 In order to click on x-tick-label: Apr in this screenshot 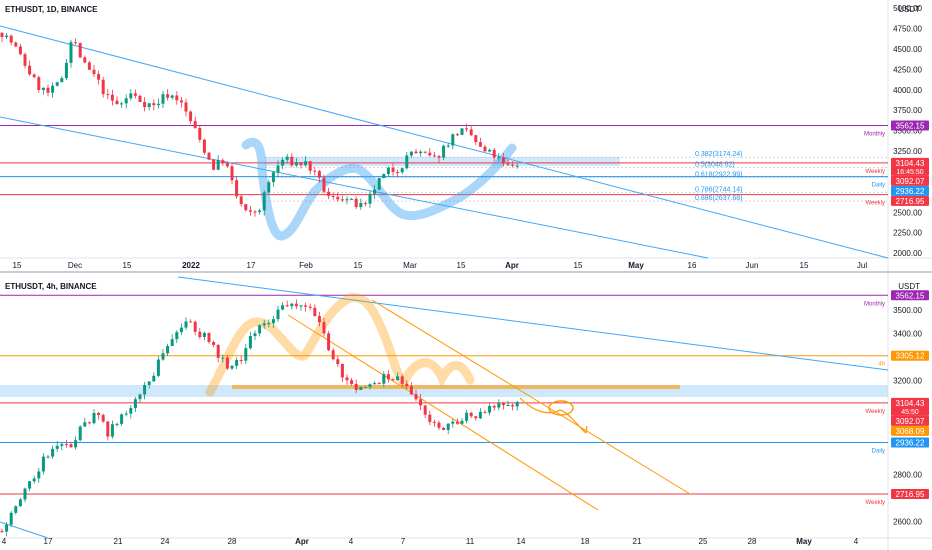, I will do `click(512, 265)`.